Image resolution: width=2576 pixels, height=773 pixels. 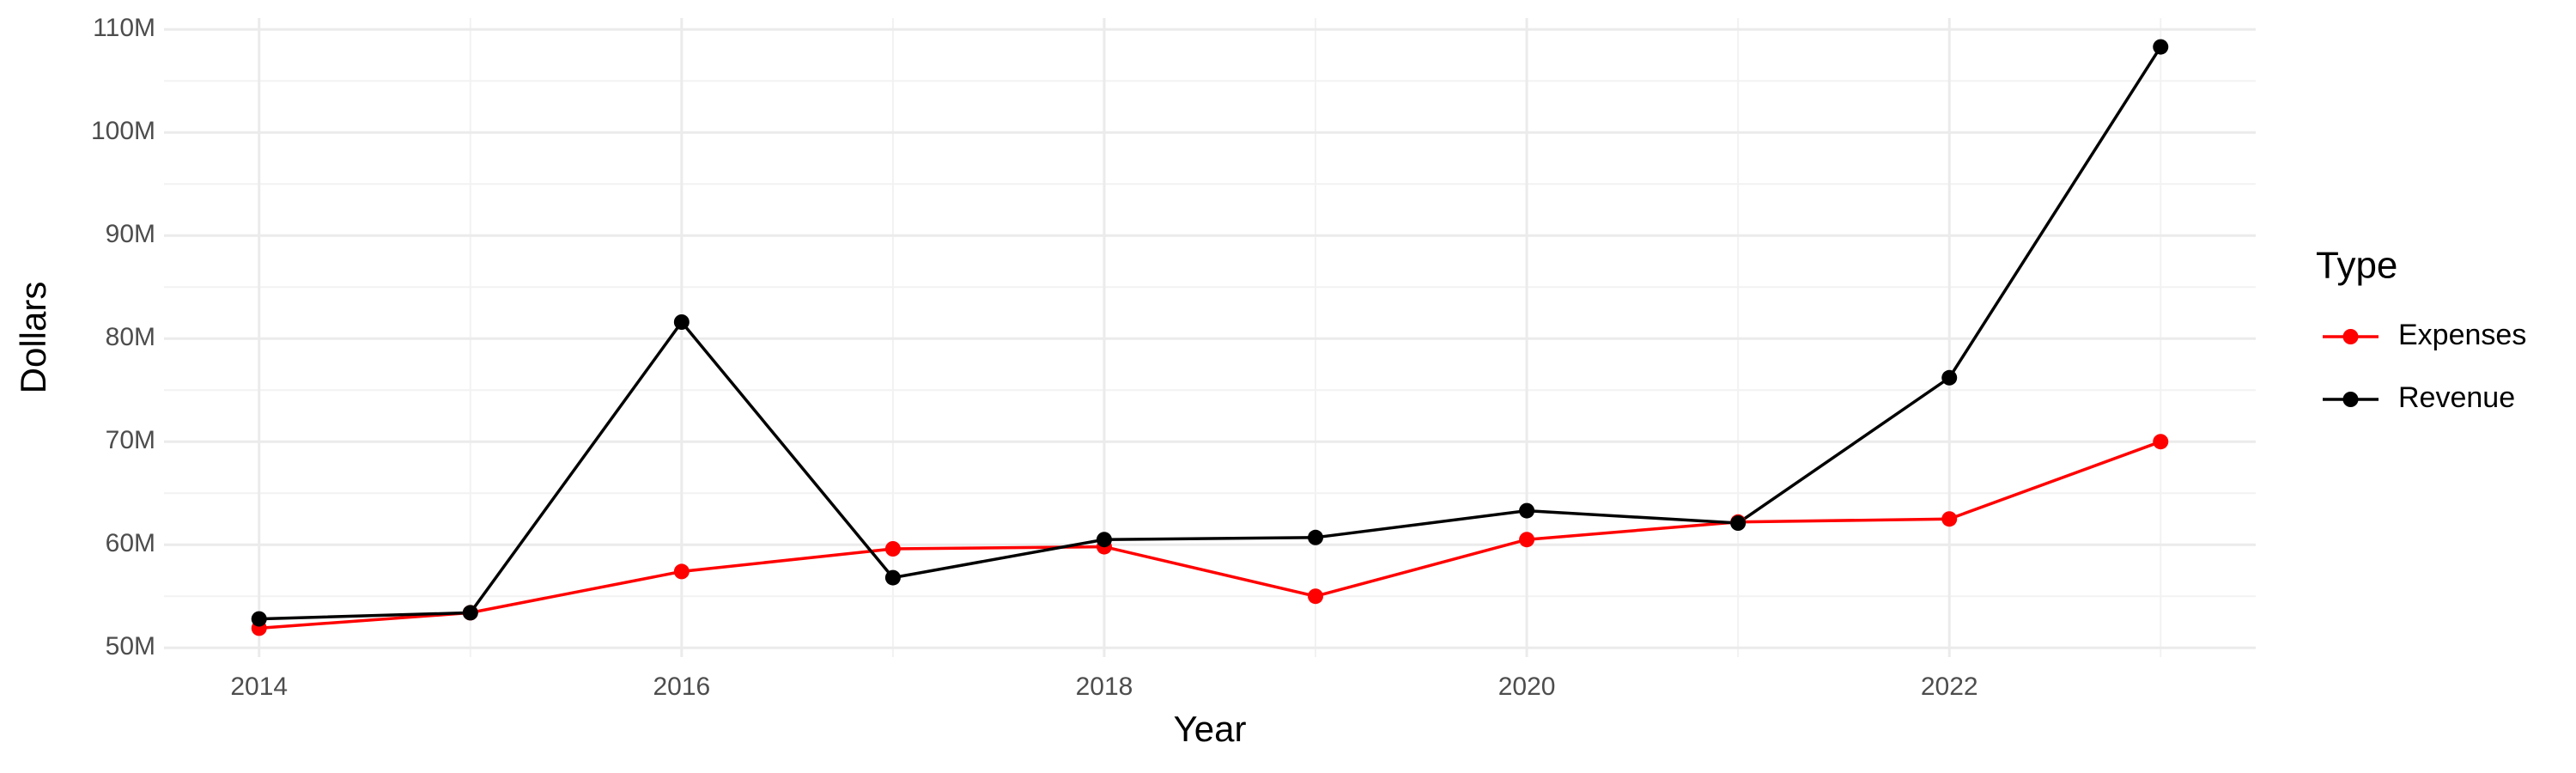 What do you see at coordinates (130, 234) in the screenshot?
I see `y-tick-label: 90M` at bounding box center [130, 234].